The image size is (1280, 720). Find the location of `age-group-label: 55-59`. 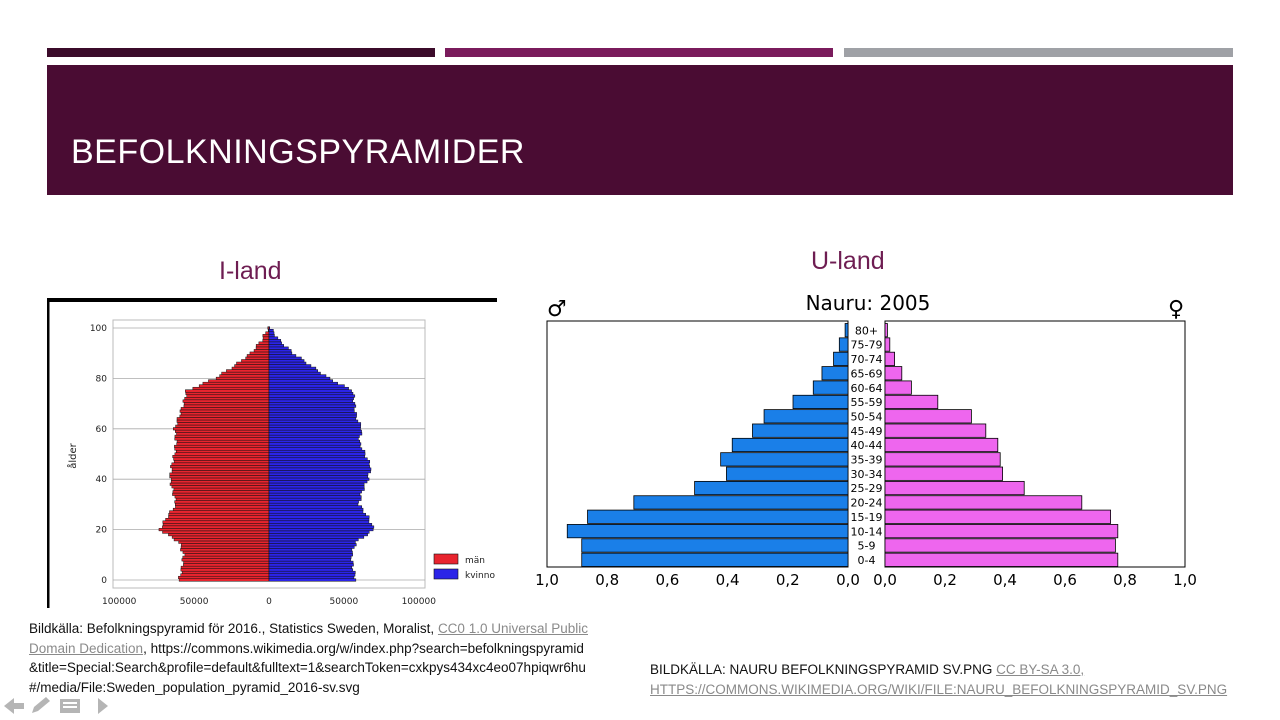

age-group-label: 55-59 is located at coordinates (867, 402).